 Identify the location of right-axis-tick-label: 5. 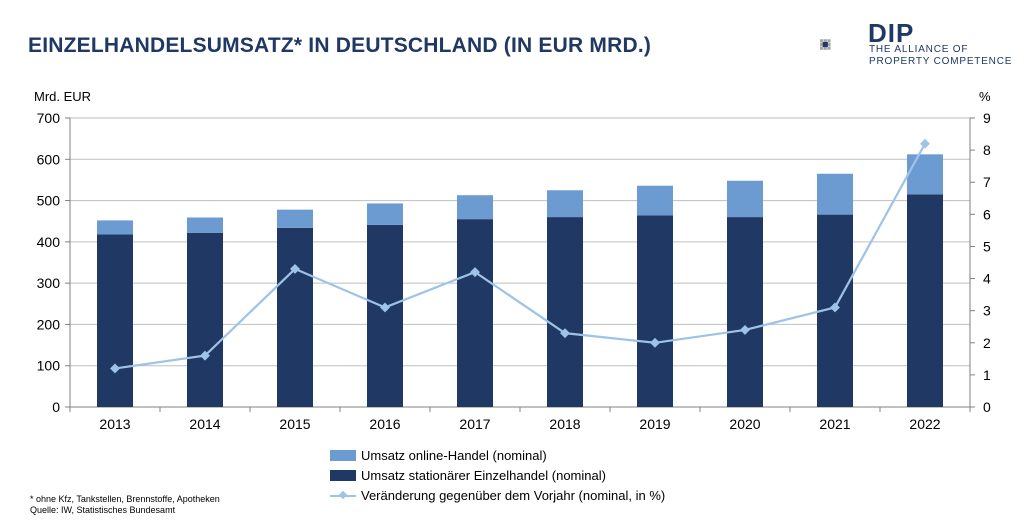
(987, 246).